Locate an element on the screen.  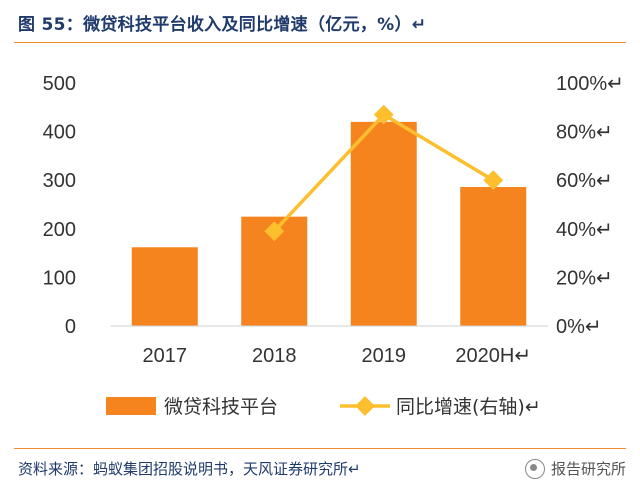
legend-bar-swatch is located at coordinates (131, 406).